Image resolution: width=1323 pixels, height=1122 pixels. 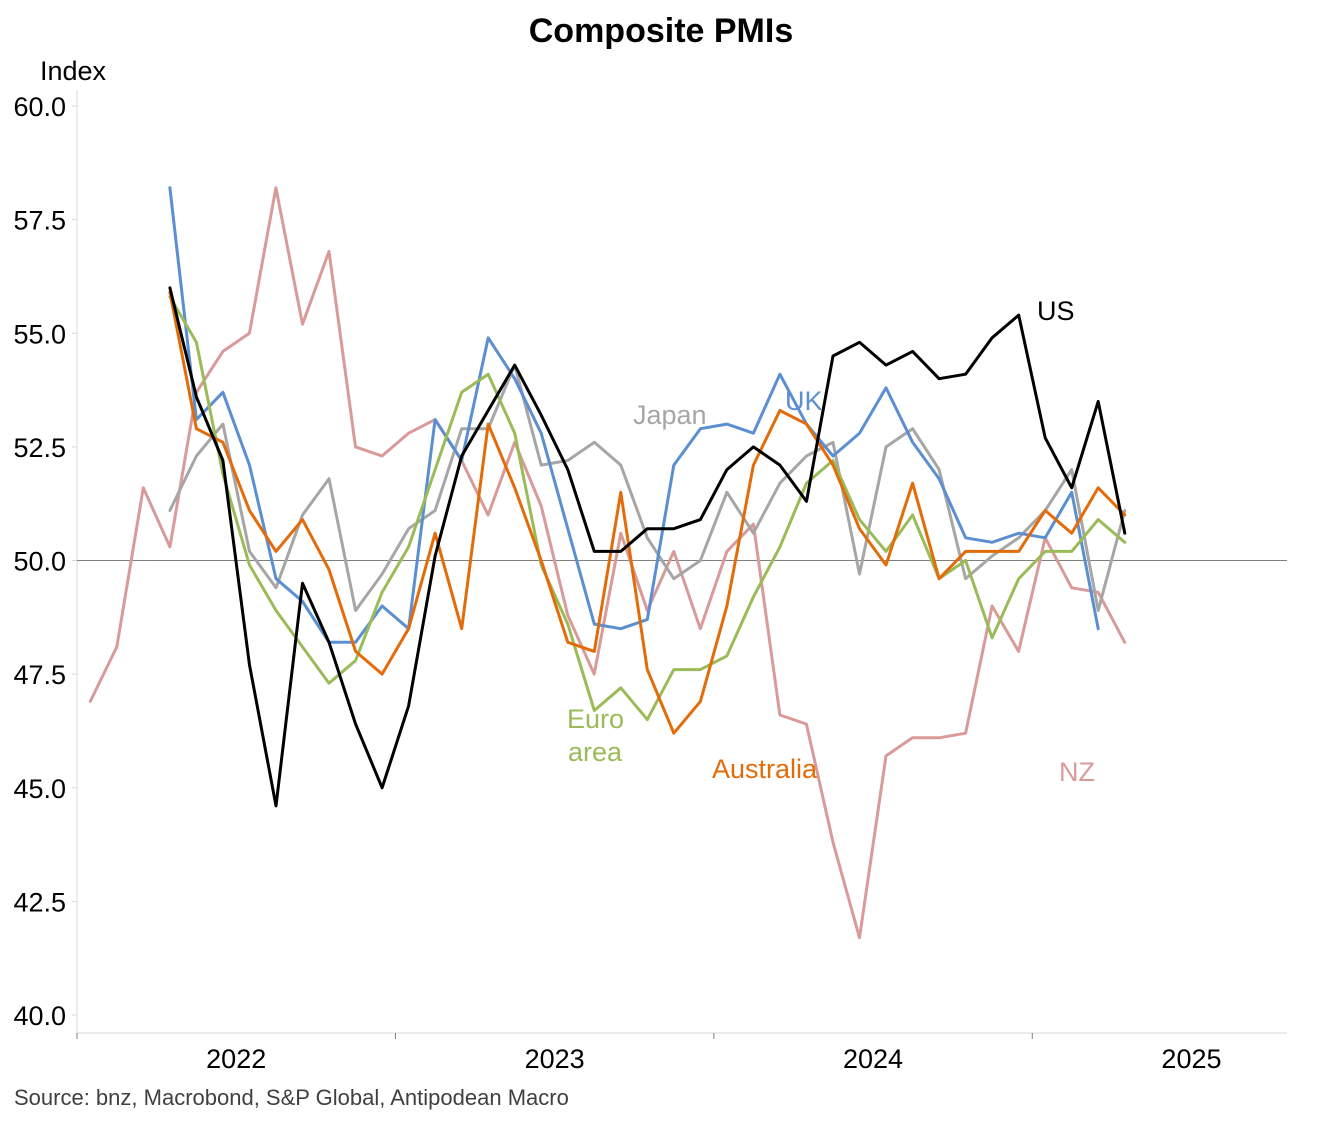 What do you see at coordinates (1077, 772) in the screenshot?
I see `label-nz: NZ` at bounding box center [1077, 772].